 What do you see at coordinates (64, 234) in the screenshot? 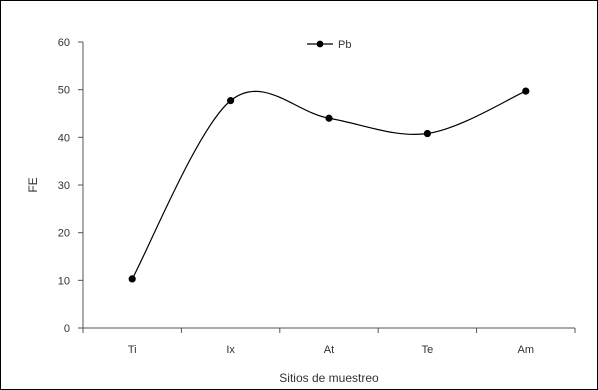
I see `y-tick-label: 20` at bounding box center [64, 234].